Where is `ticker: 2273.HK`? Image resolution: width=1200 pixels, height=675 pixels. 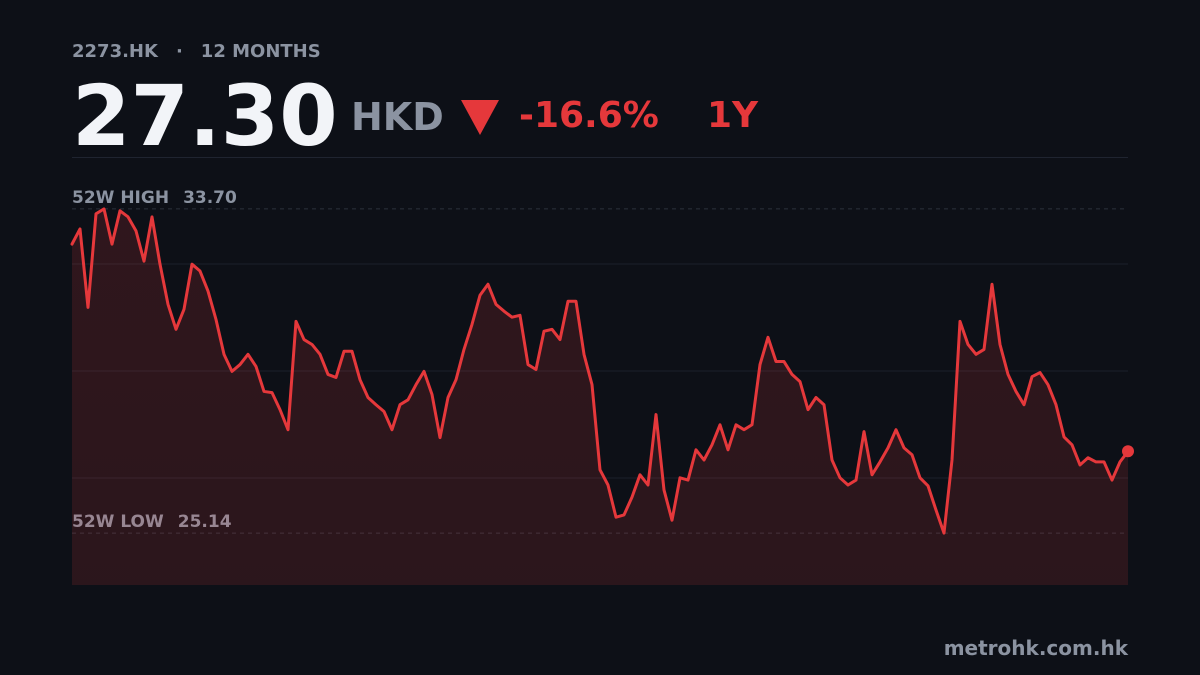
ticker: 2273.HK is located at coordinates (115, 51).